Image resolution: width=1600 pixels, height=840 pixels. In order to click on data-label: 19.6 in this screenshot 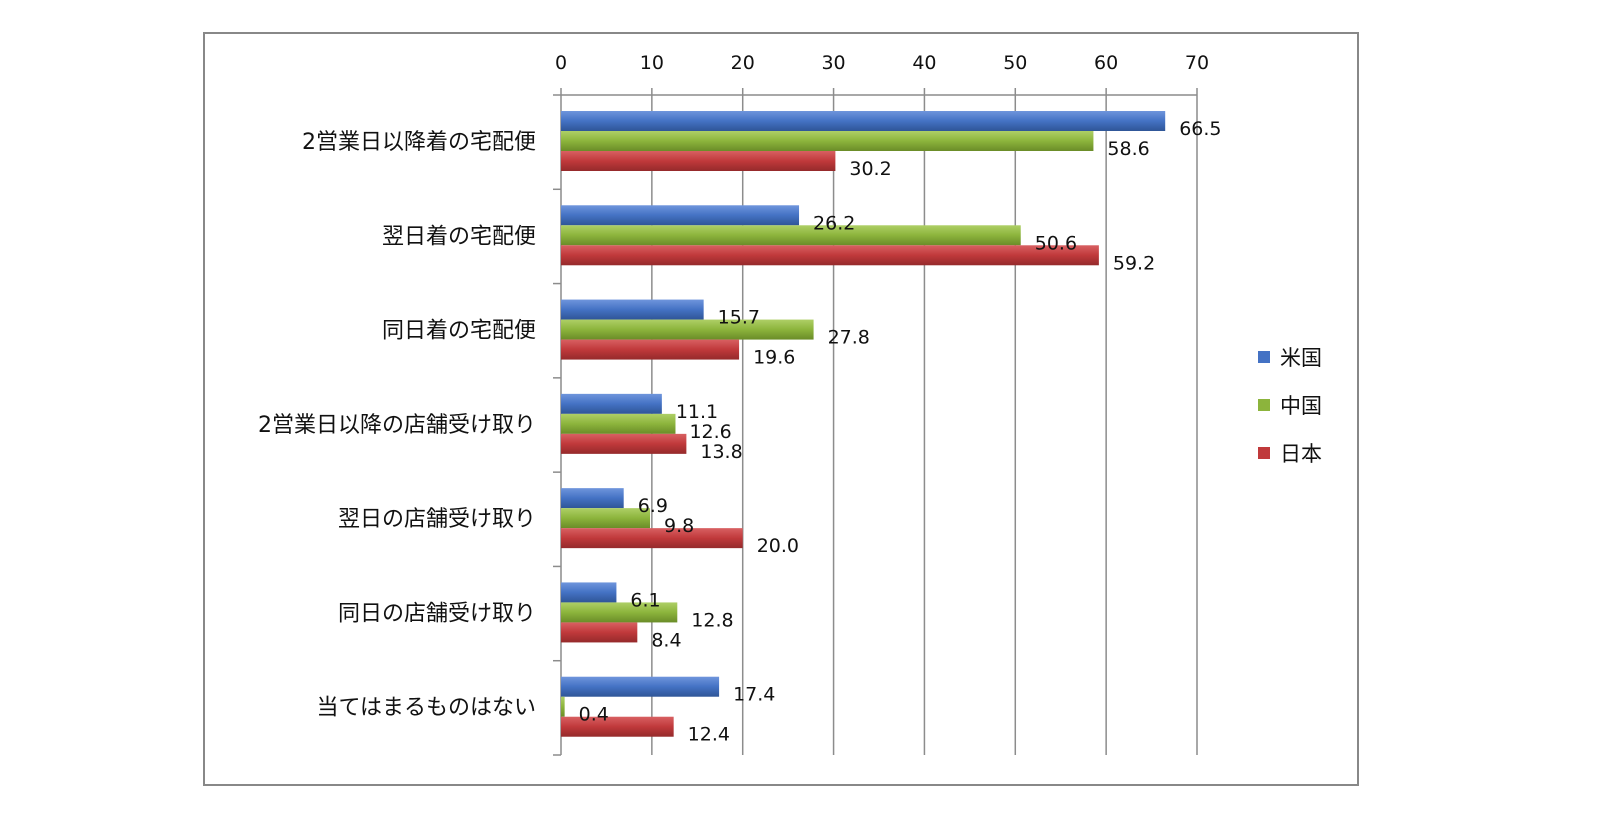, I will do `click(774, 358)`.